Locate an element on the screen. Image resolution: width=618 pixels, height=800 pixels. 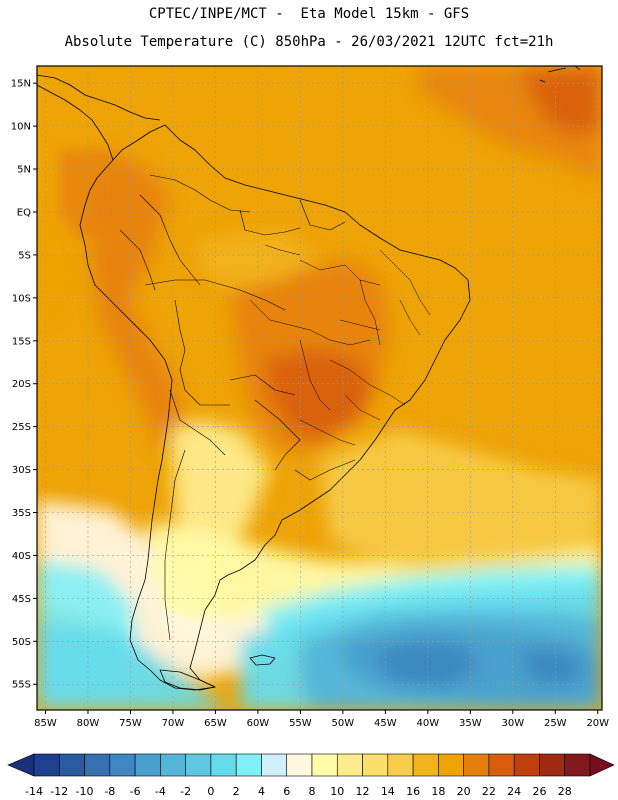
colorbar-label: -10 is located at coordinates (85, 791).